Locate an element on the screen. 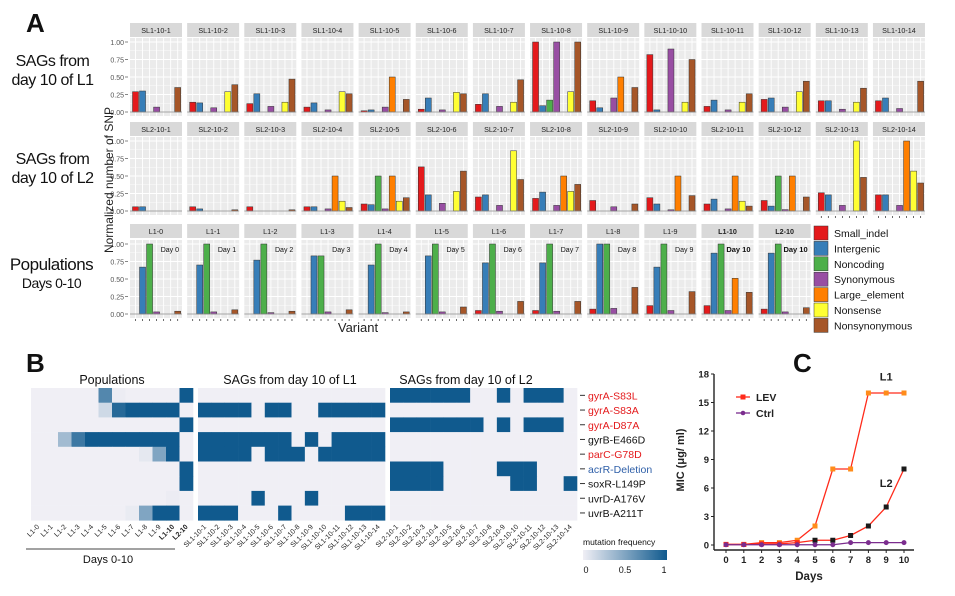 The height and width of the screenshot is (596, 955). y-tick-label: 1.00 is located at coordinates (117, 245).